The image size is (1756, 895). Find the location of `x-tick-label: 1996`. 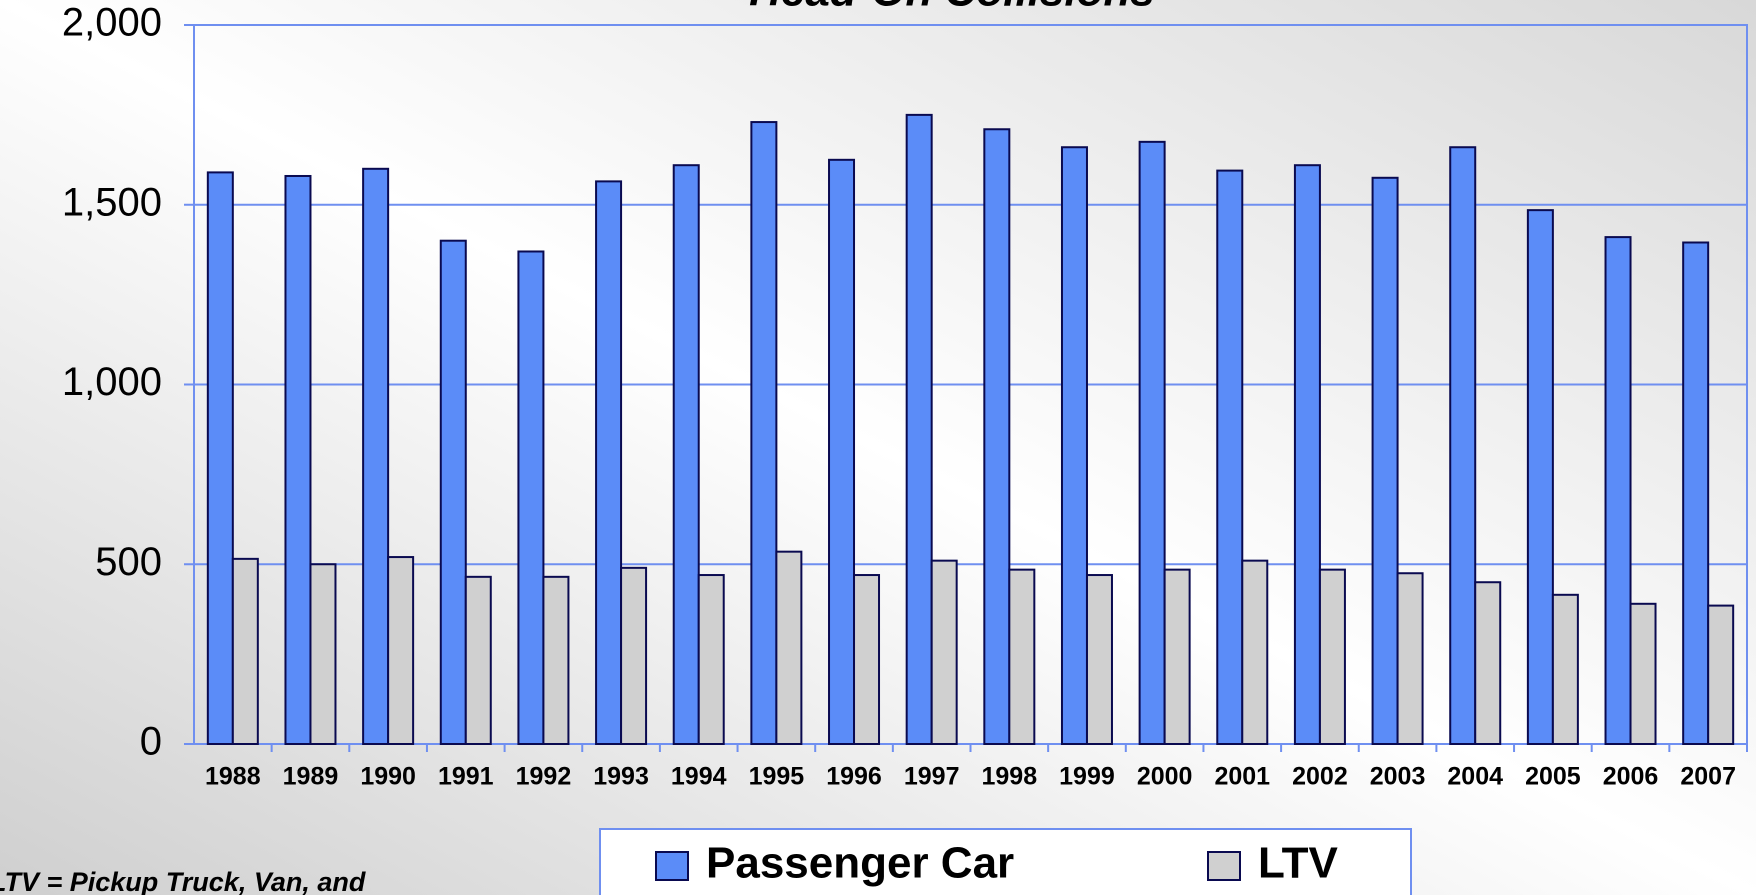

x-tick-label: 1996 is located at coordinates (854, 777).